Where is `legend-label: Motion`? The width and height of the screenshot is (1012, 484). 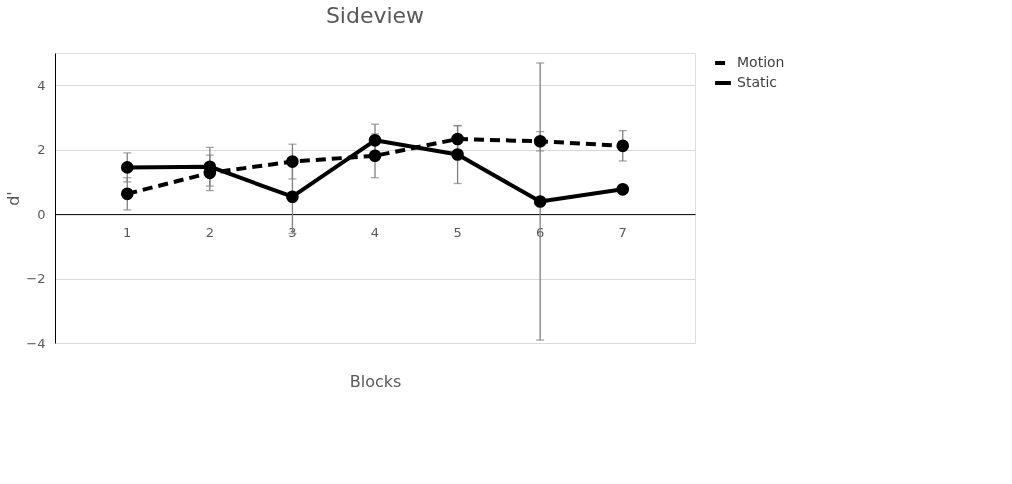
legend-label: Motion is located at coordinates (761, 62).